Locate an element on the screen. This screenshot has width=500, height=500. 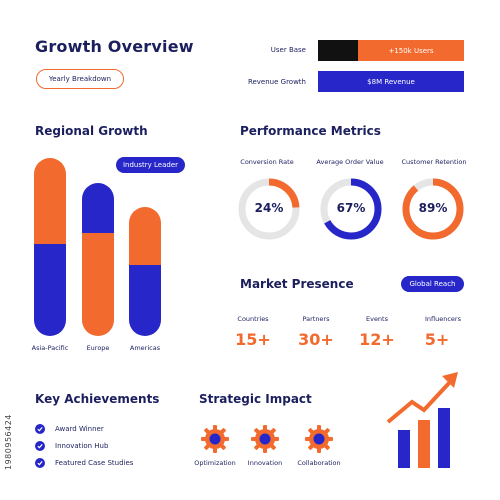
donut-retention is located at coordinates (433, 209).